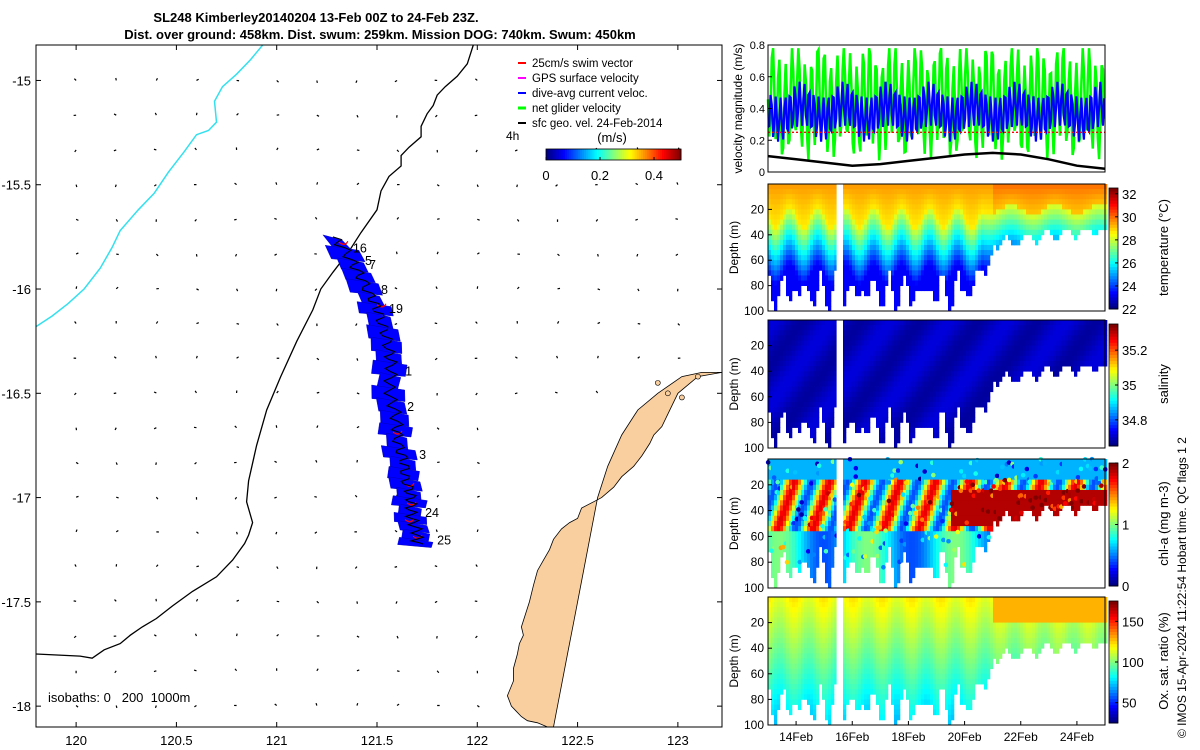 Image resolution: width=1200 pixels, height=750 pixels. Describe the element at coordinates (1113, 408) in the screenshot. I see `cbar-cell` at that location.